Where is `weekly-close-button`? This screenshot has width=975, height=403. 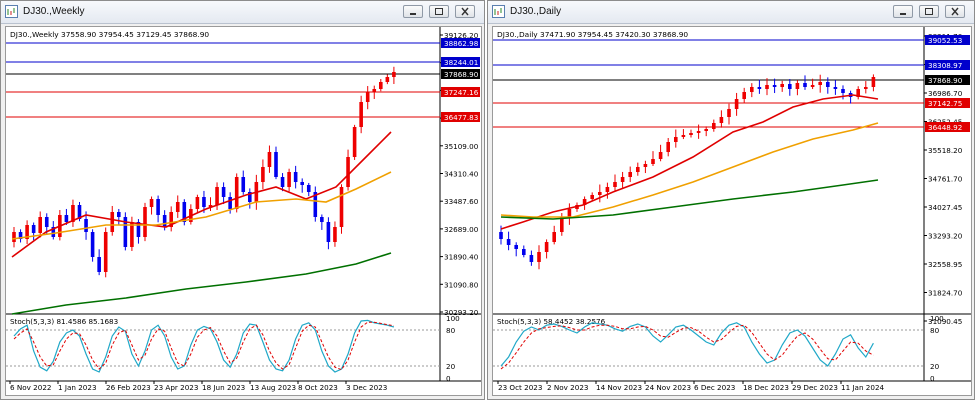
weekly-close-button is located at coordinates (465, 11).